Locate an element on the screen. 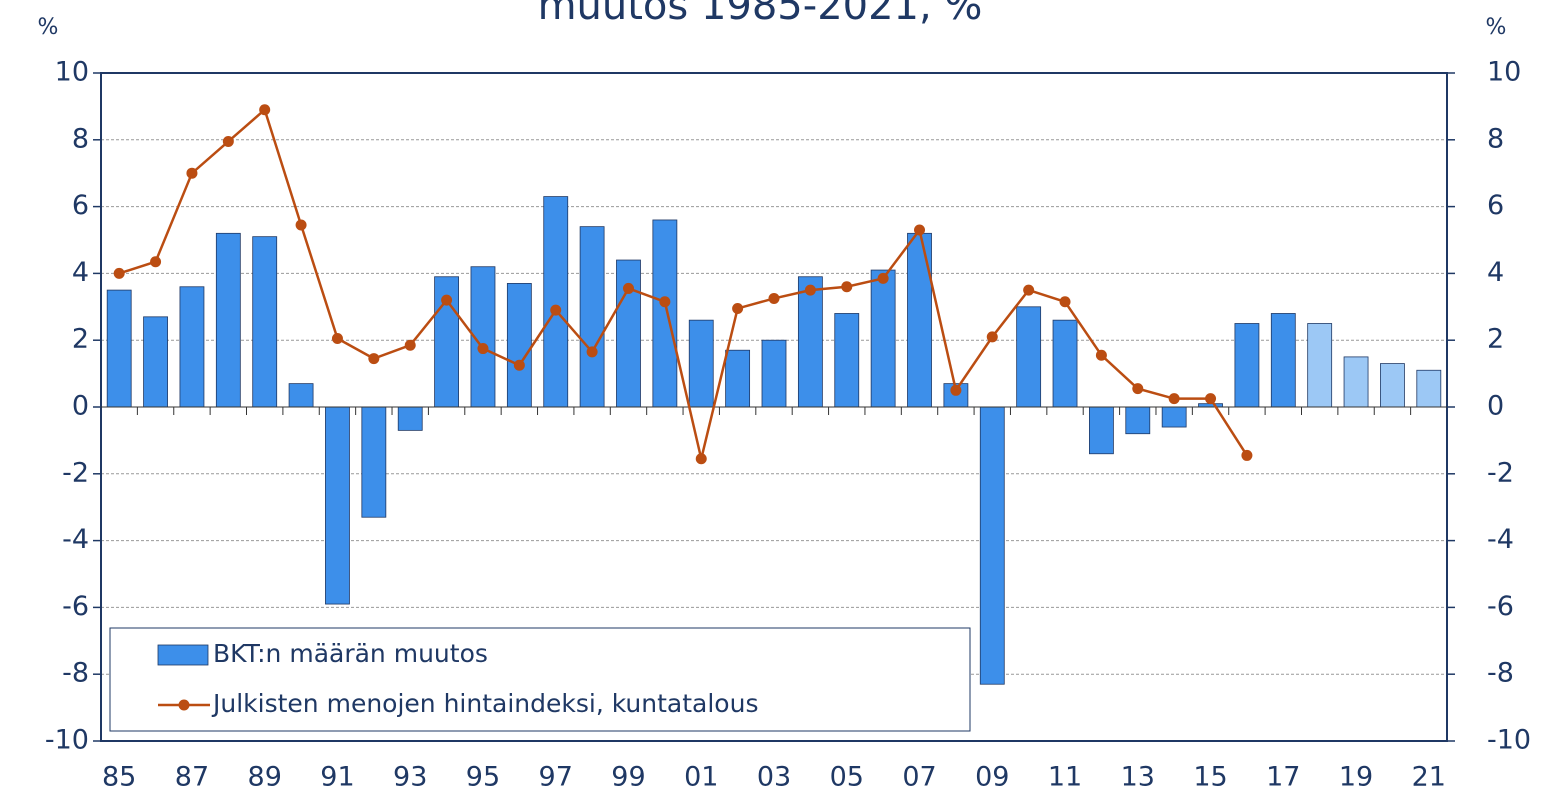 Image resolution: width=1546 pixels, height=799 pixels. y2-tick-label: 2 is located at coordinates (1495, 339).